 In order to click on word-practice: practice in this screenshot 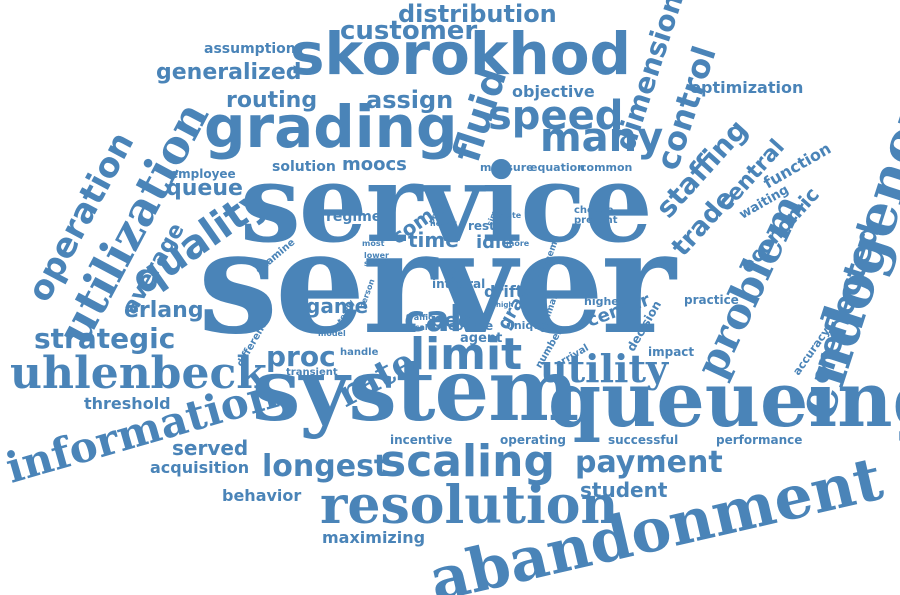, I will do `click(711, 300)`.